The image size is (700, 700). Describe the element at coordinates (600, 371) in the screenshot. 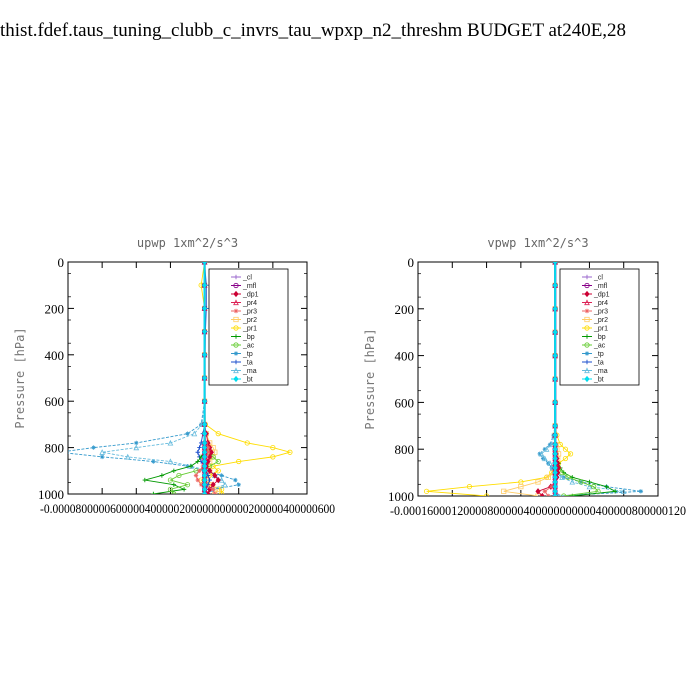

I see `legend-label: _ma` at that location.